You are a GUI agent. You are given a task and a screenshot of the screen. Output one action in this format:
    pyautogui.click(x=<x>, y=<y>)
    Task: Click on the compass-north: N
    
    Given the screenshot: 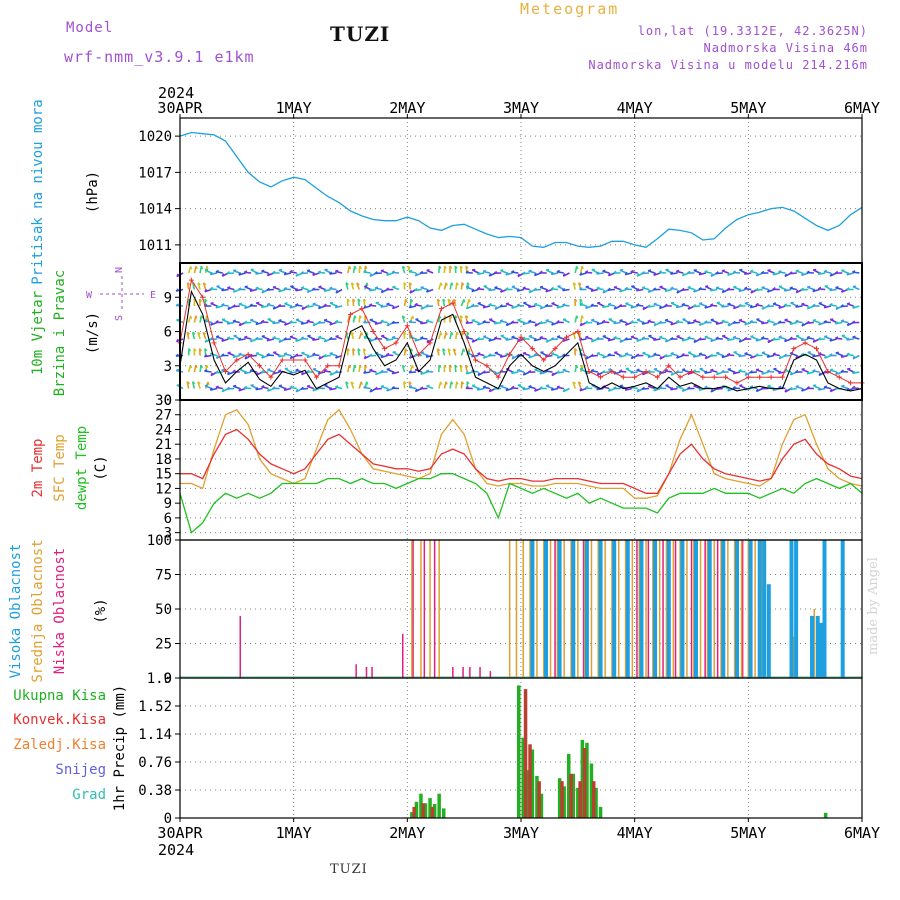 What is the action you would take?
    pyautogui.click(x=119, y=270)
    